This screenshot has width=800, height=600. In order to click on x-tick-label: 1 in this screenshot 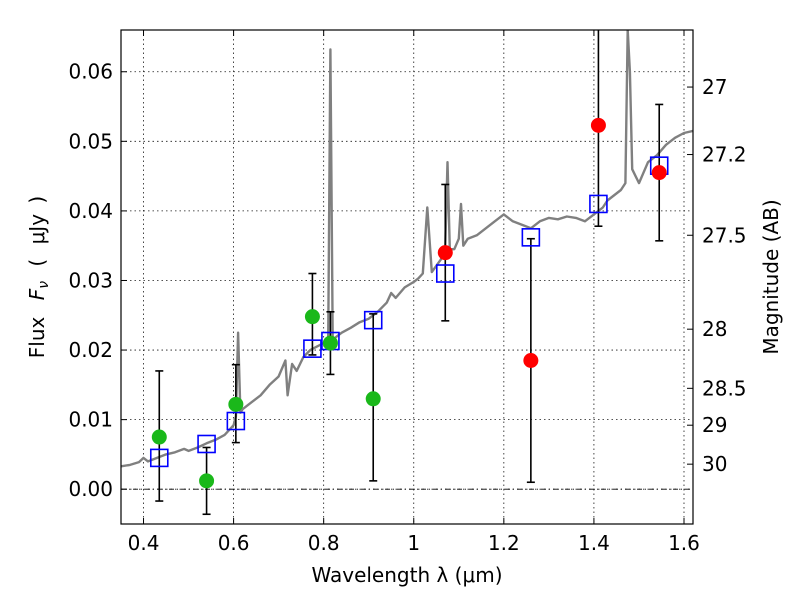, I will do `click(413, 543)`.